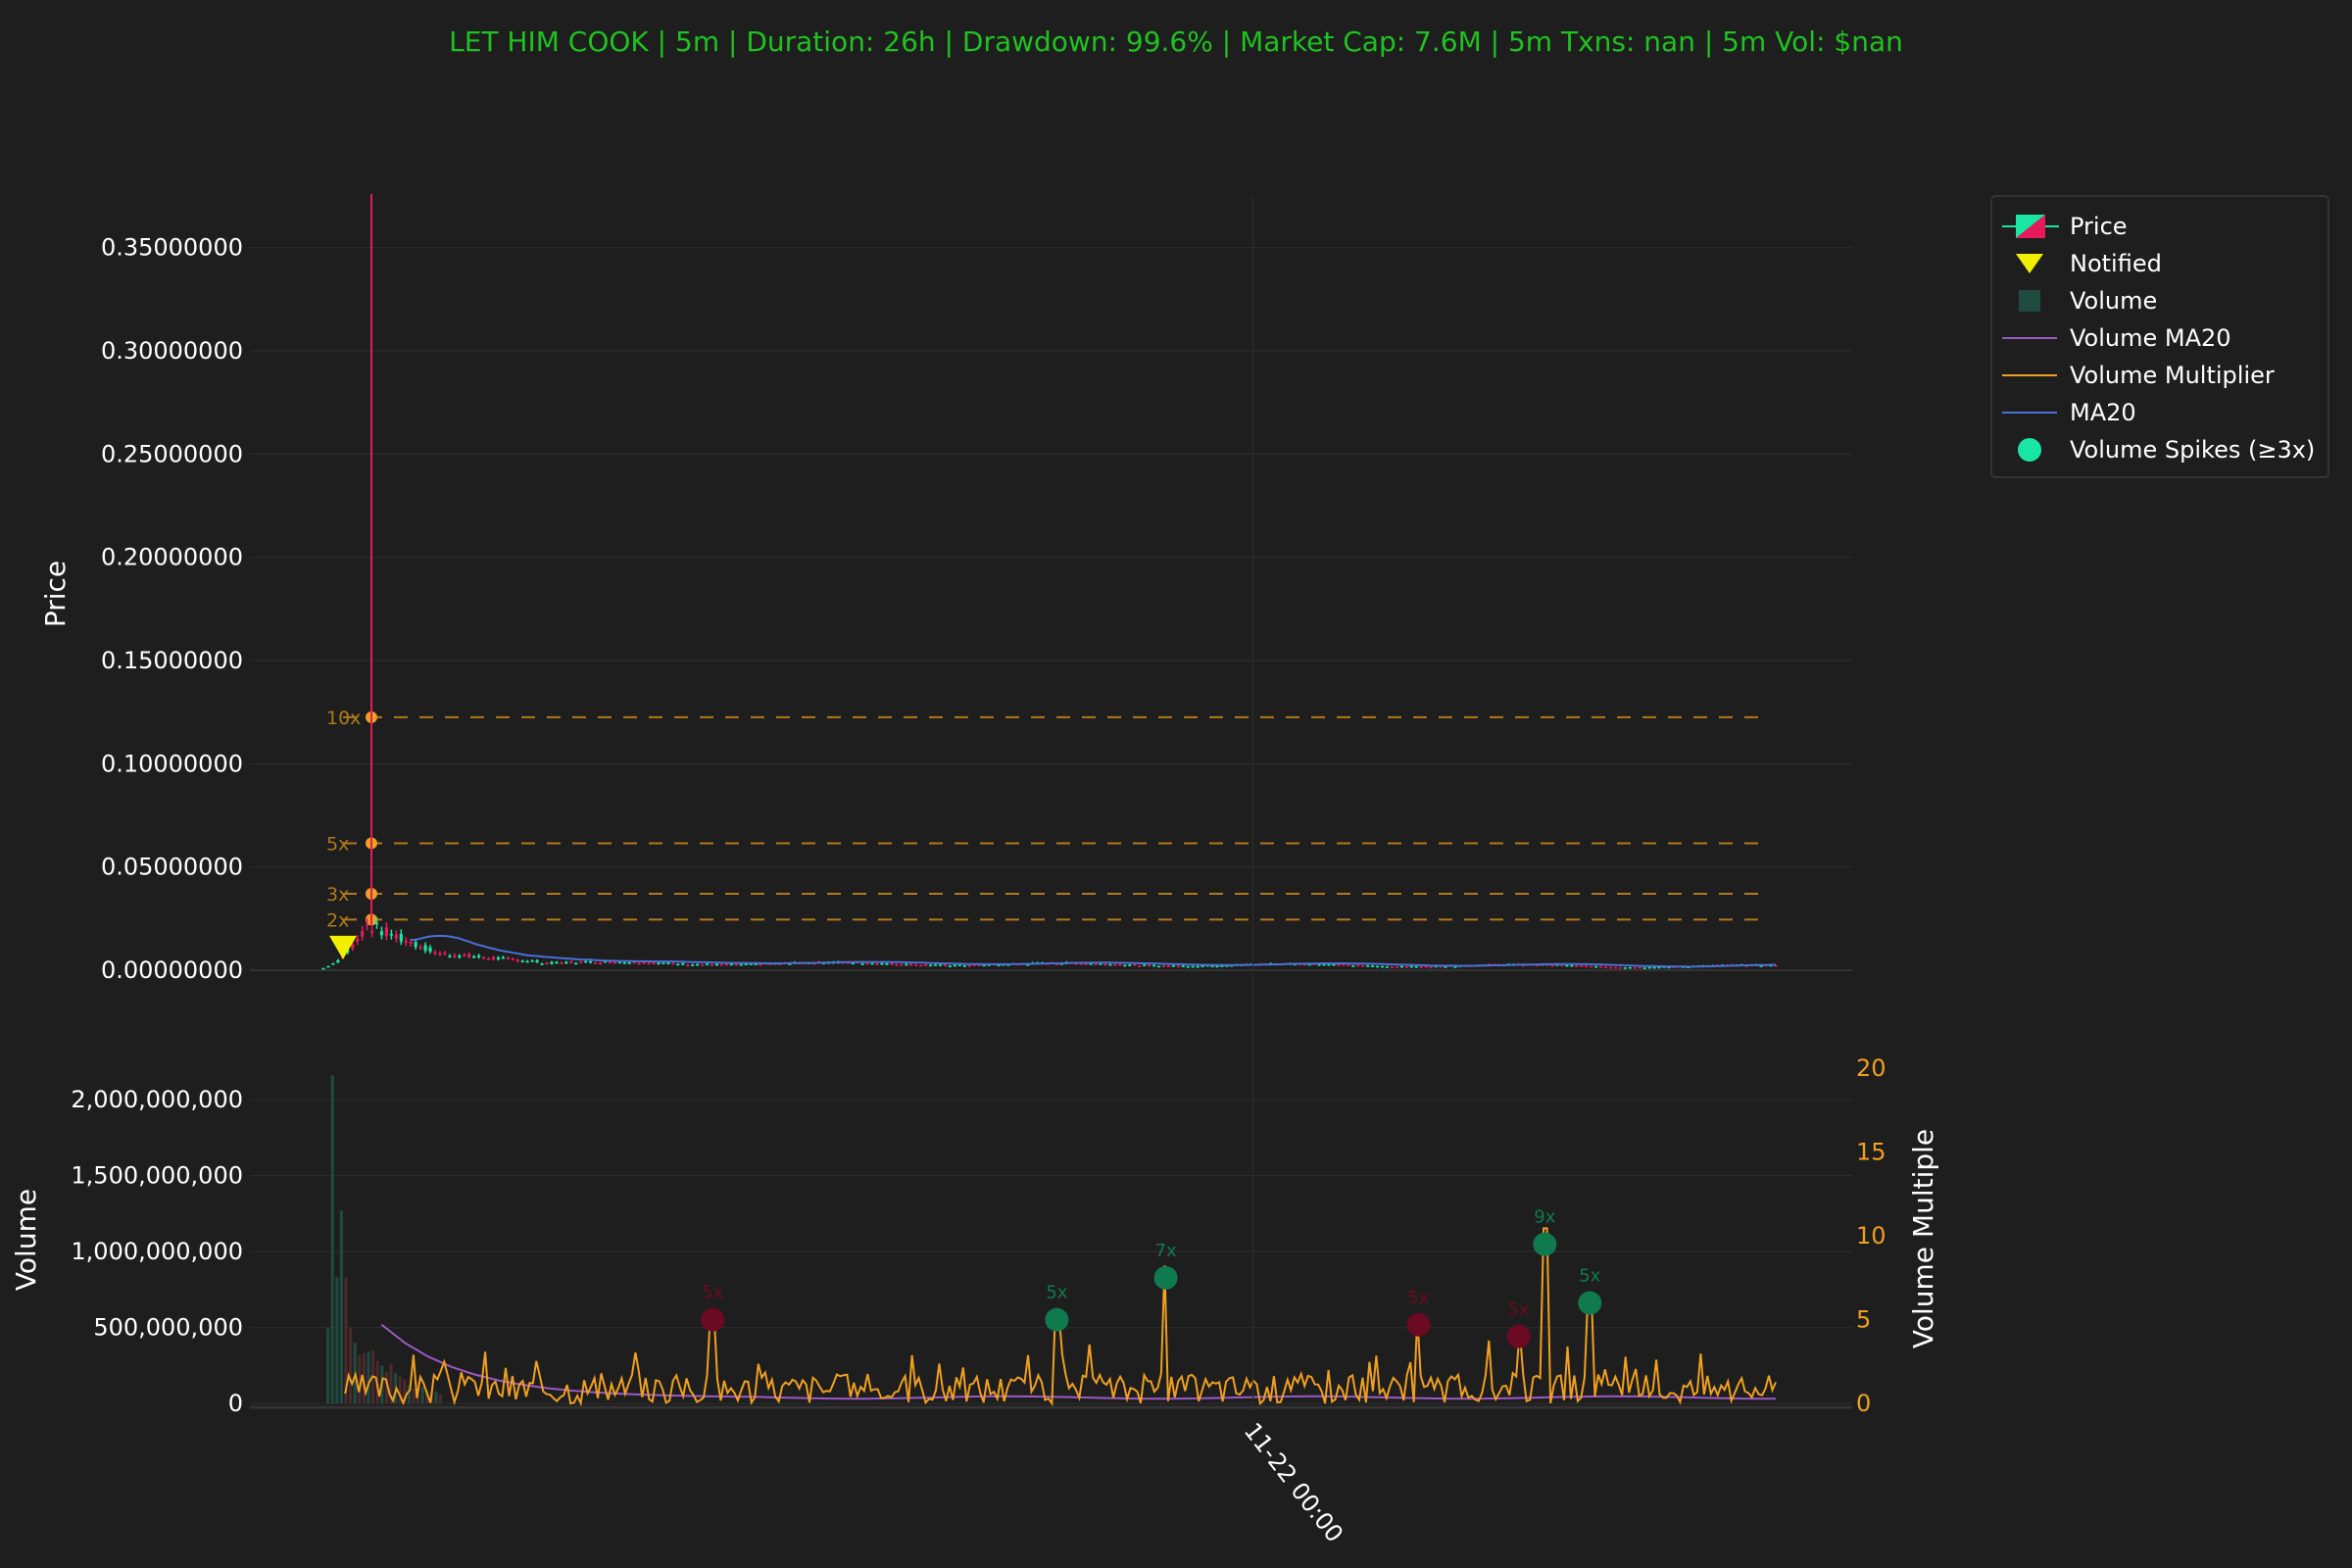  What do you see at coordinates (2099, 226) in the screenshot?
I see `legend-label: Price` at bounding box center [2099, 226].